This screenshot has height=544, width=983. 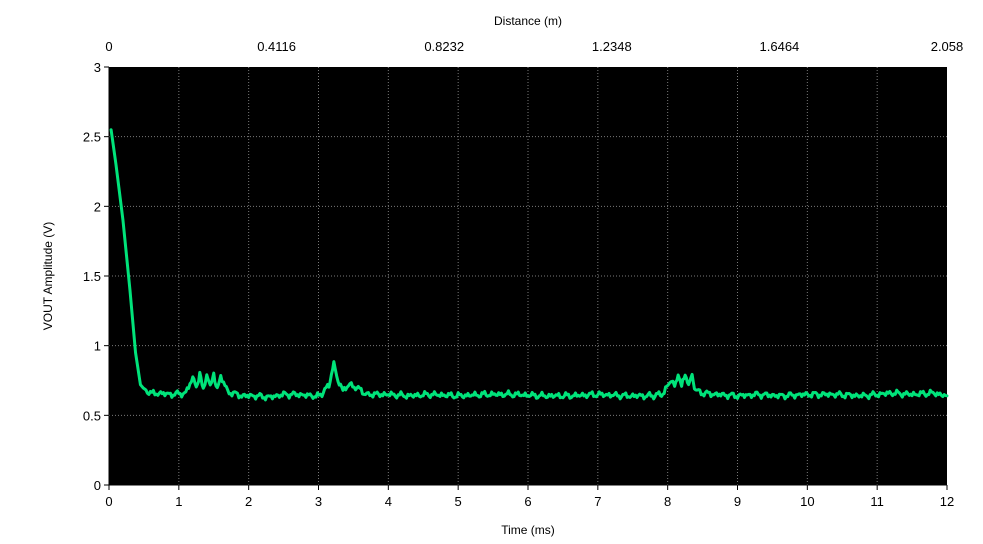 I want to click on x2-tick-label: 1.6464, so click(x=780, y=46).